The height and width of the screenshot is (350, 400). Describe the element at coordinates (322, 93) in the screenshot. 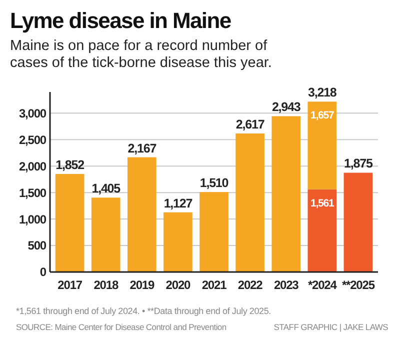

I see `total-label: 3,218` at that location.